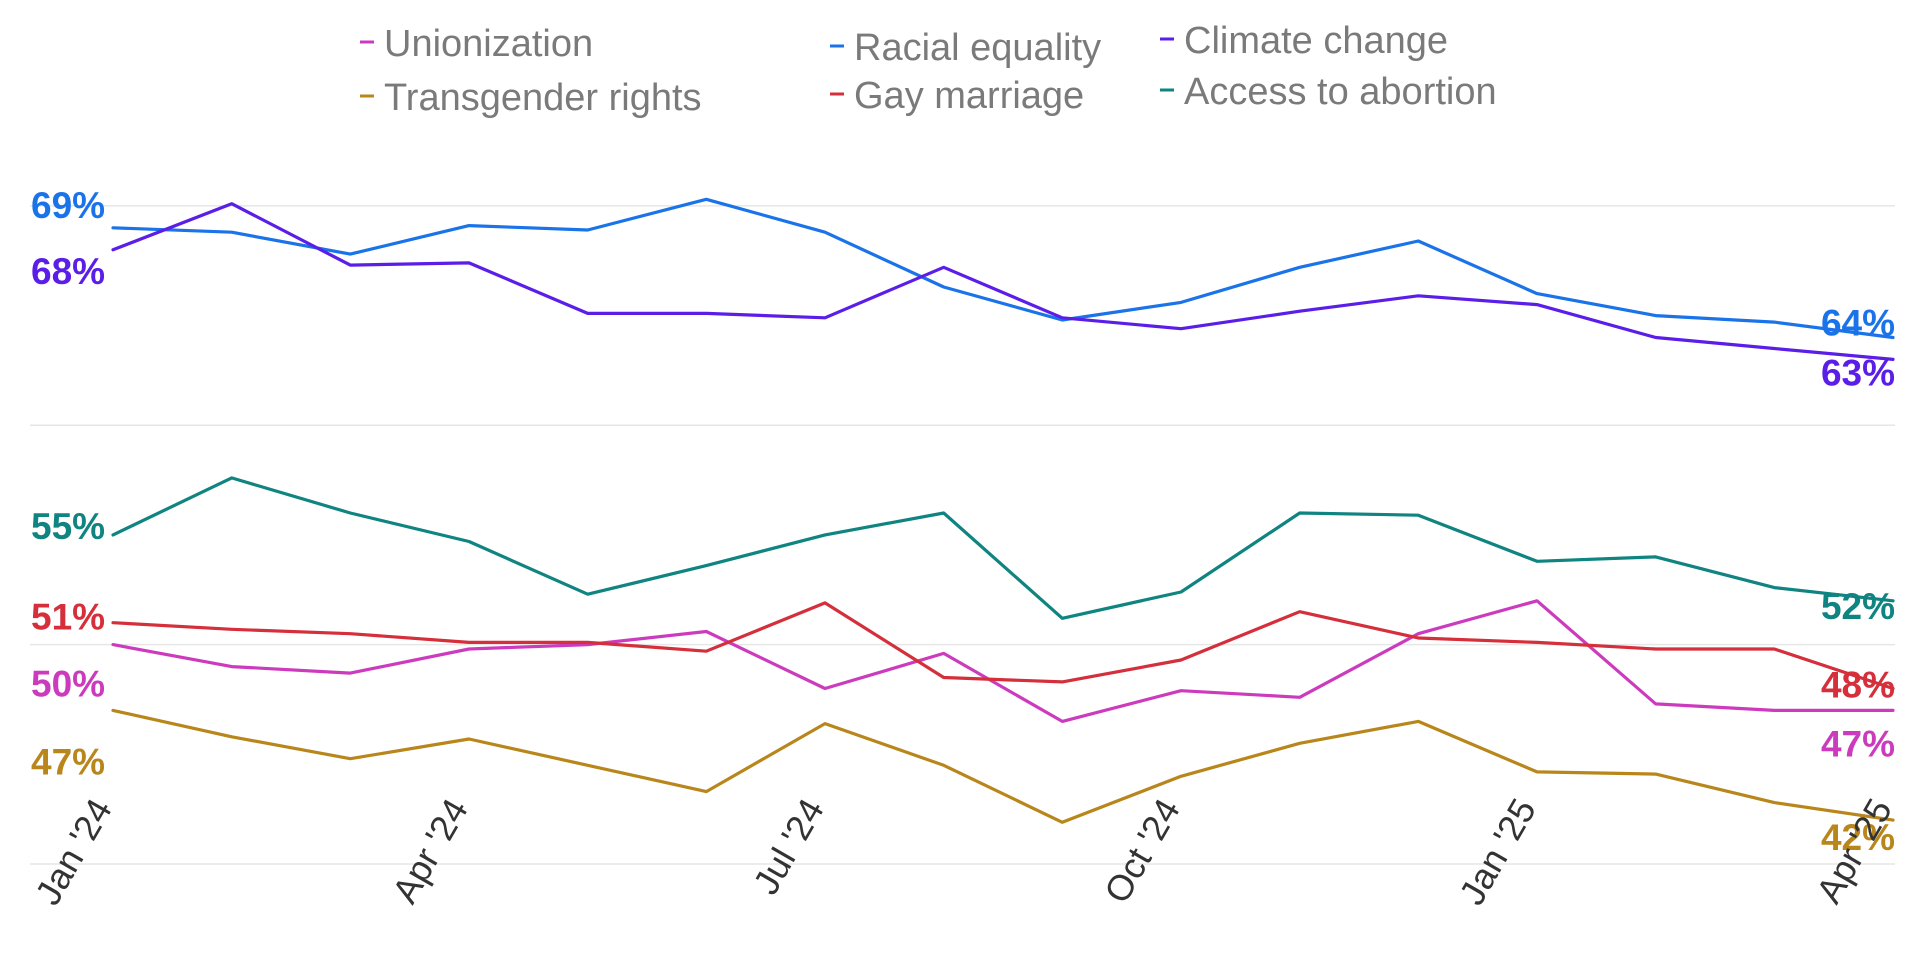 This screenshot has width=1920, height=960. Describe the element at coordinates (1316, 41) in the screenshot. I see `legend-label: Climate change` at that location.